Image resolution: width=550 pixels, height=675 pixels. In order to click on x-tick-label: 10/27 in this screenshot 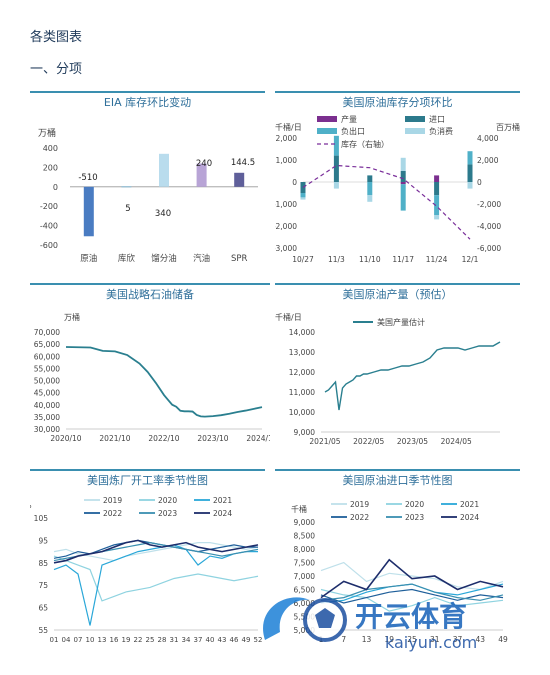, I will do `click(303, 259)`.